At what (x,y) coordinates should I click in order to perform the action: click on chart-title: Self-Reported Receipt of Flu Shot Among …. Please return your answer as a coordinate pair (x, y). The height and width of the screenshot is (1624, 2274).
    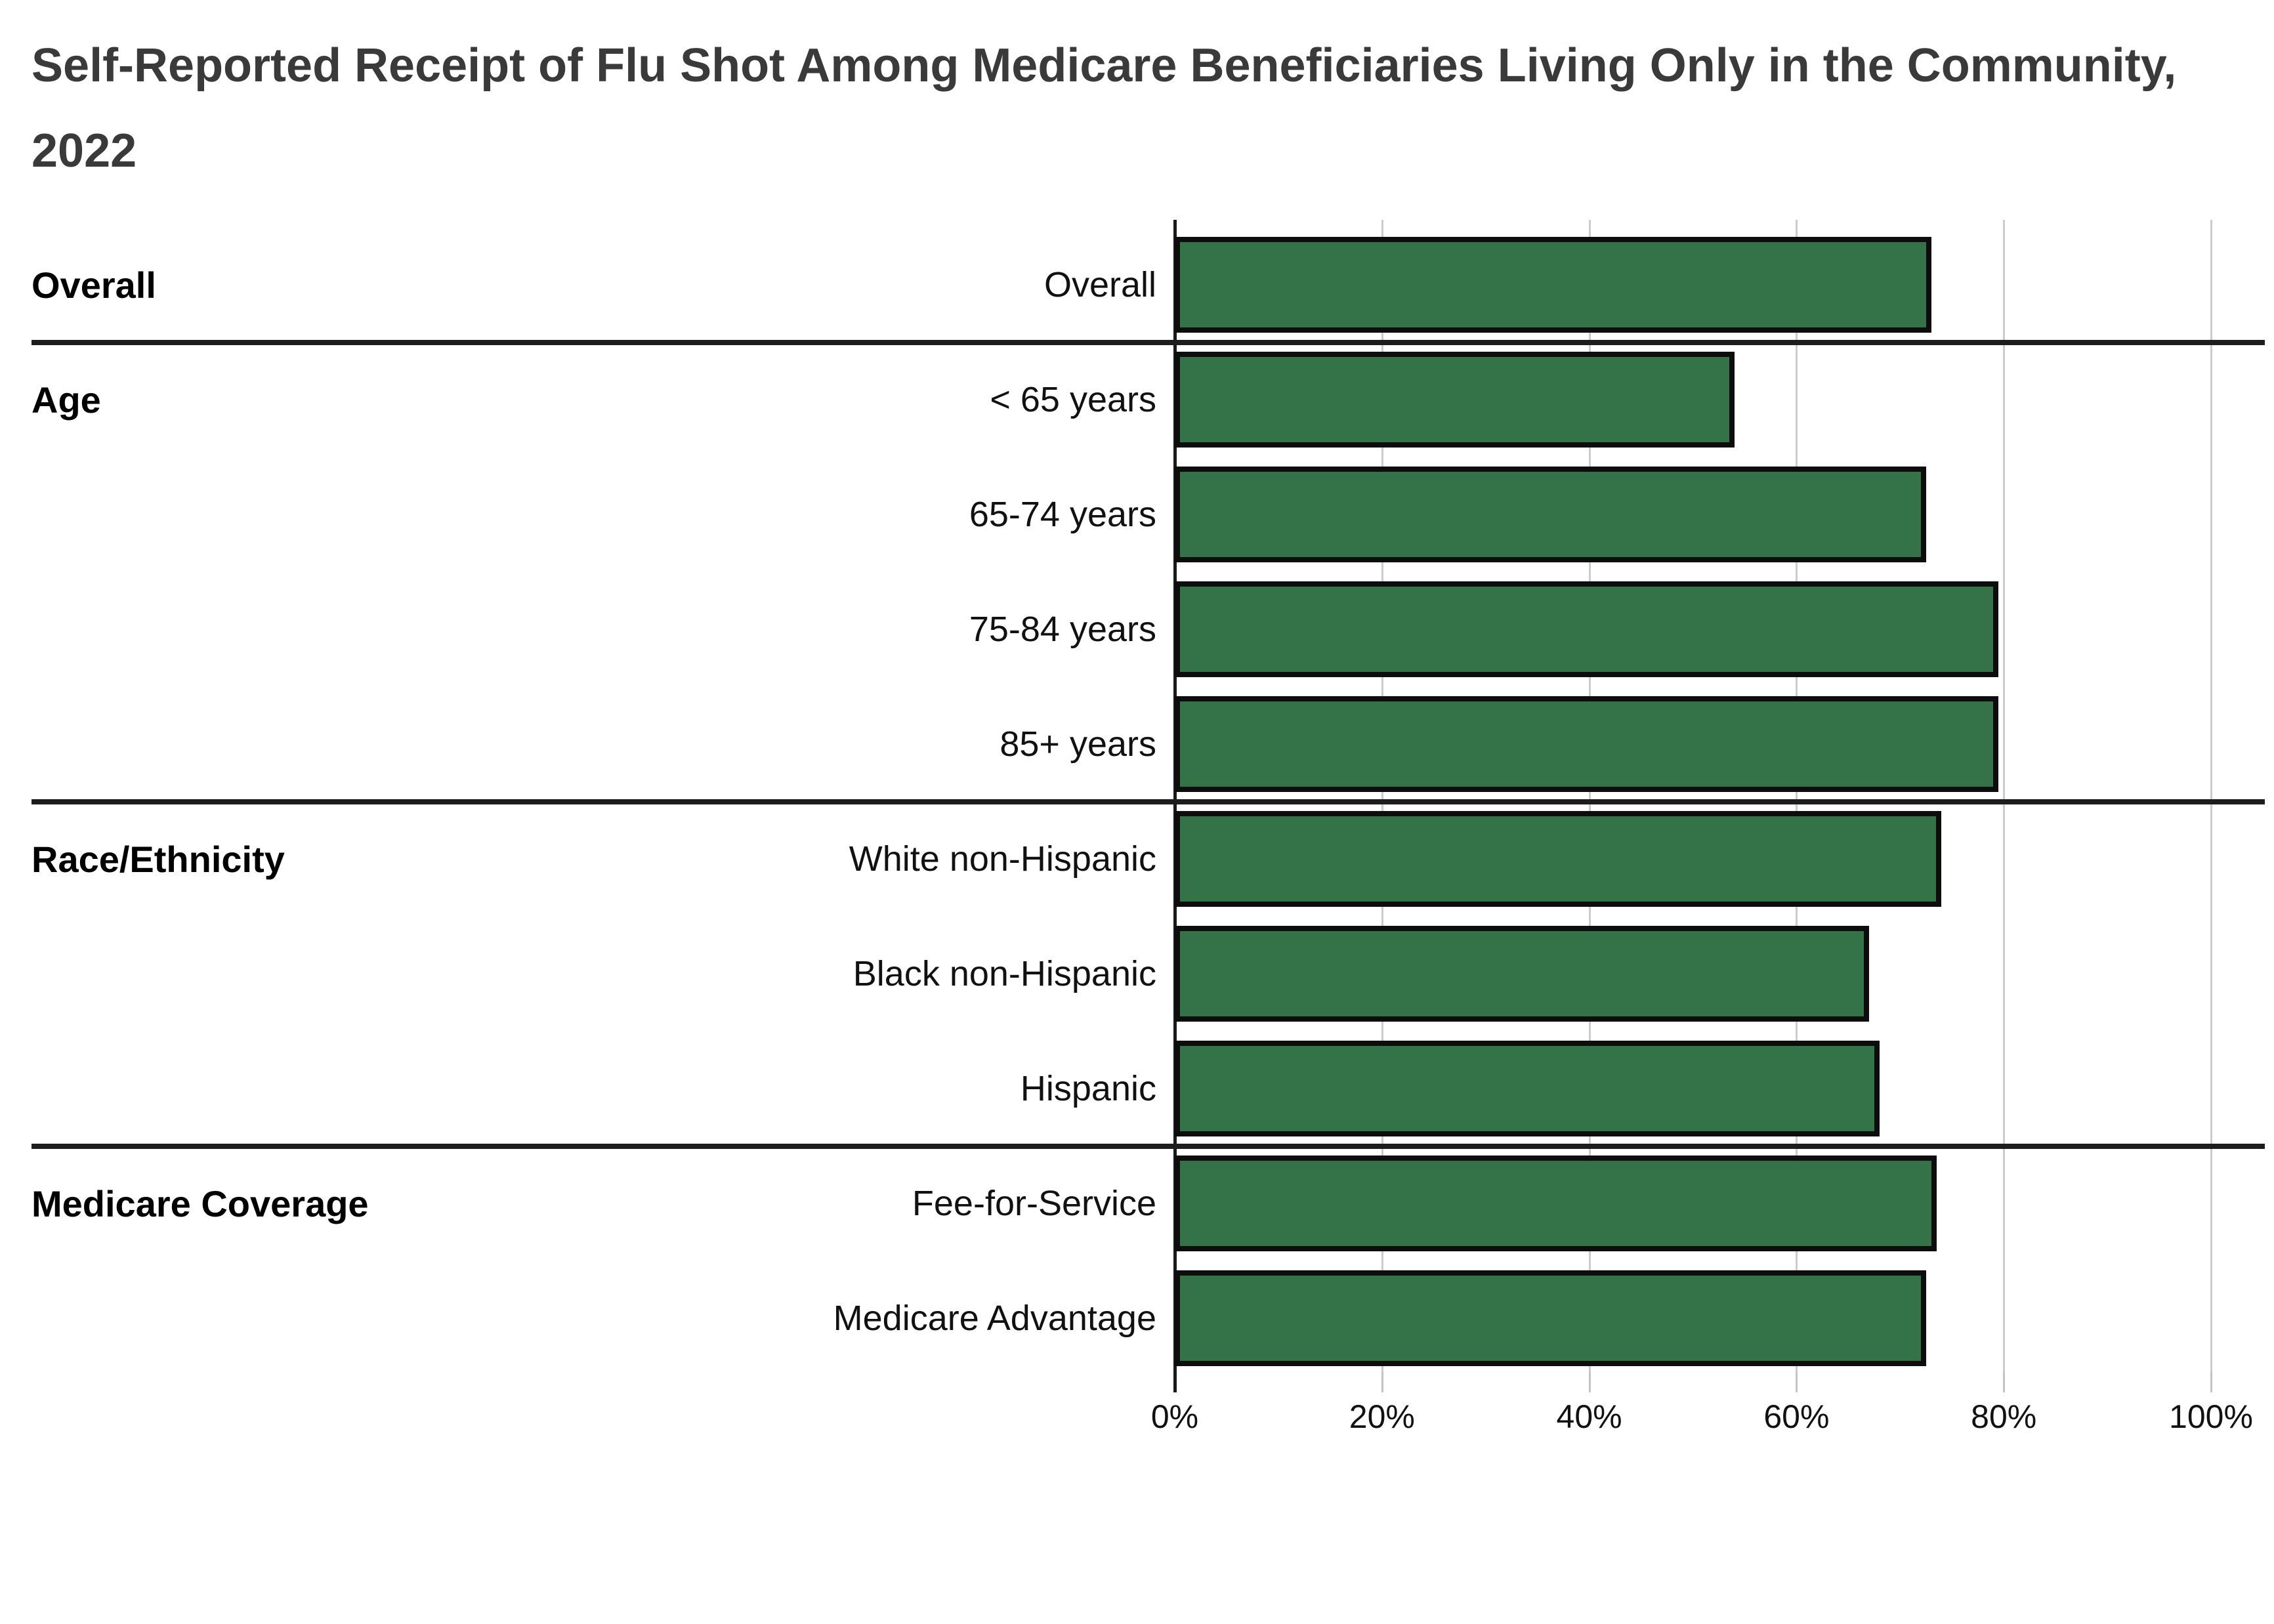
    Looking at the image, I should click on (1104, 108).